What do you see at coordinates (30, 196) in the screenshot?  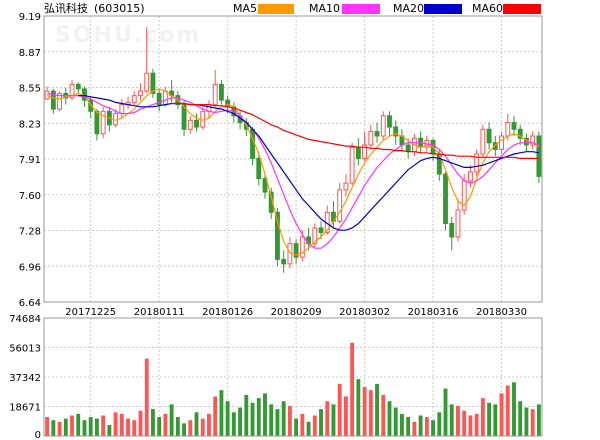 I see `price-tick-label: 7.60` at bounding box center [30, 196].